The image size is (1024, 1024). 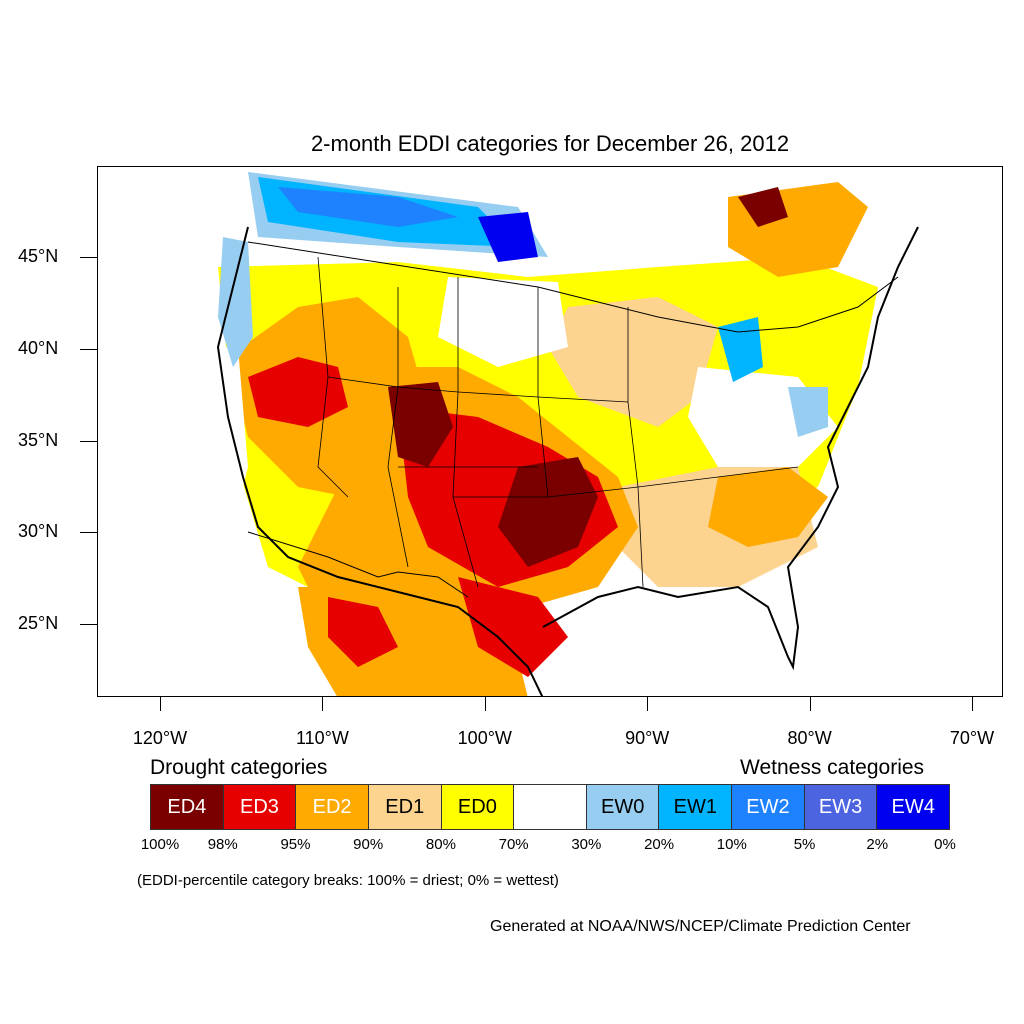 What do you see at coordinates (478, 807) in the screenshot?
I see `legend-box: ED0` at bounding box center [478, 807].